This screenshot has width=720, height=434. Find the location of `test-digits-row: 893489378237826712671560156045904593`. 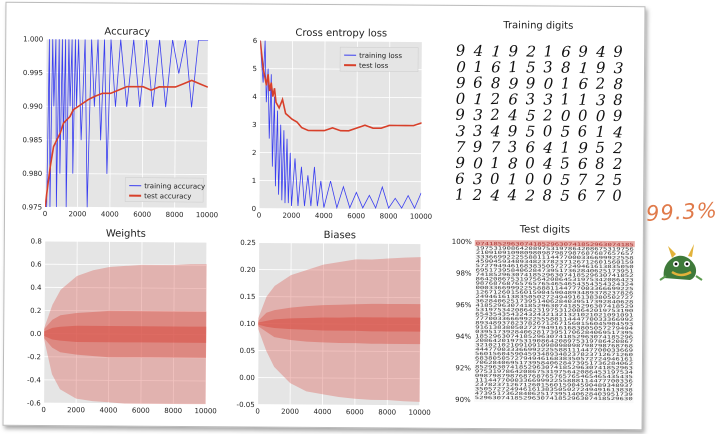

test-digits-row: 893489378237826712671560156045904593 is located at coordinates (554, 323).